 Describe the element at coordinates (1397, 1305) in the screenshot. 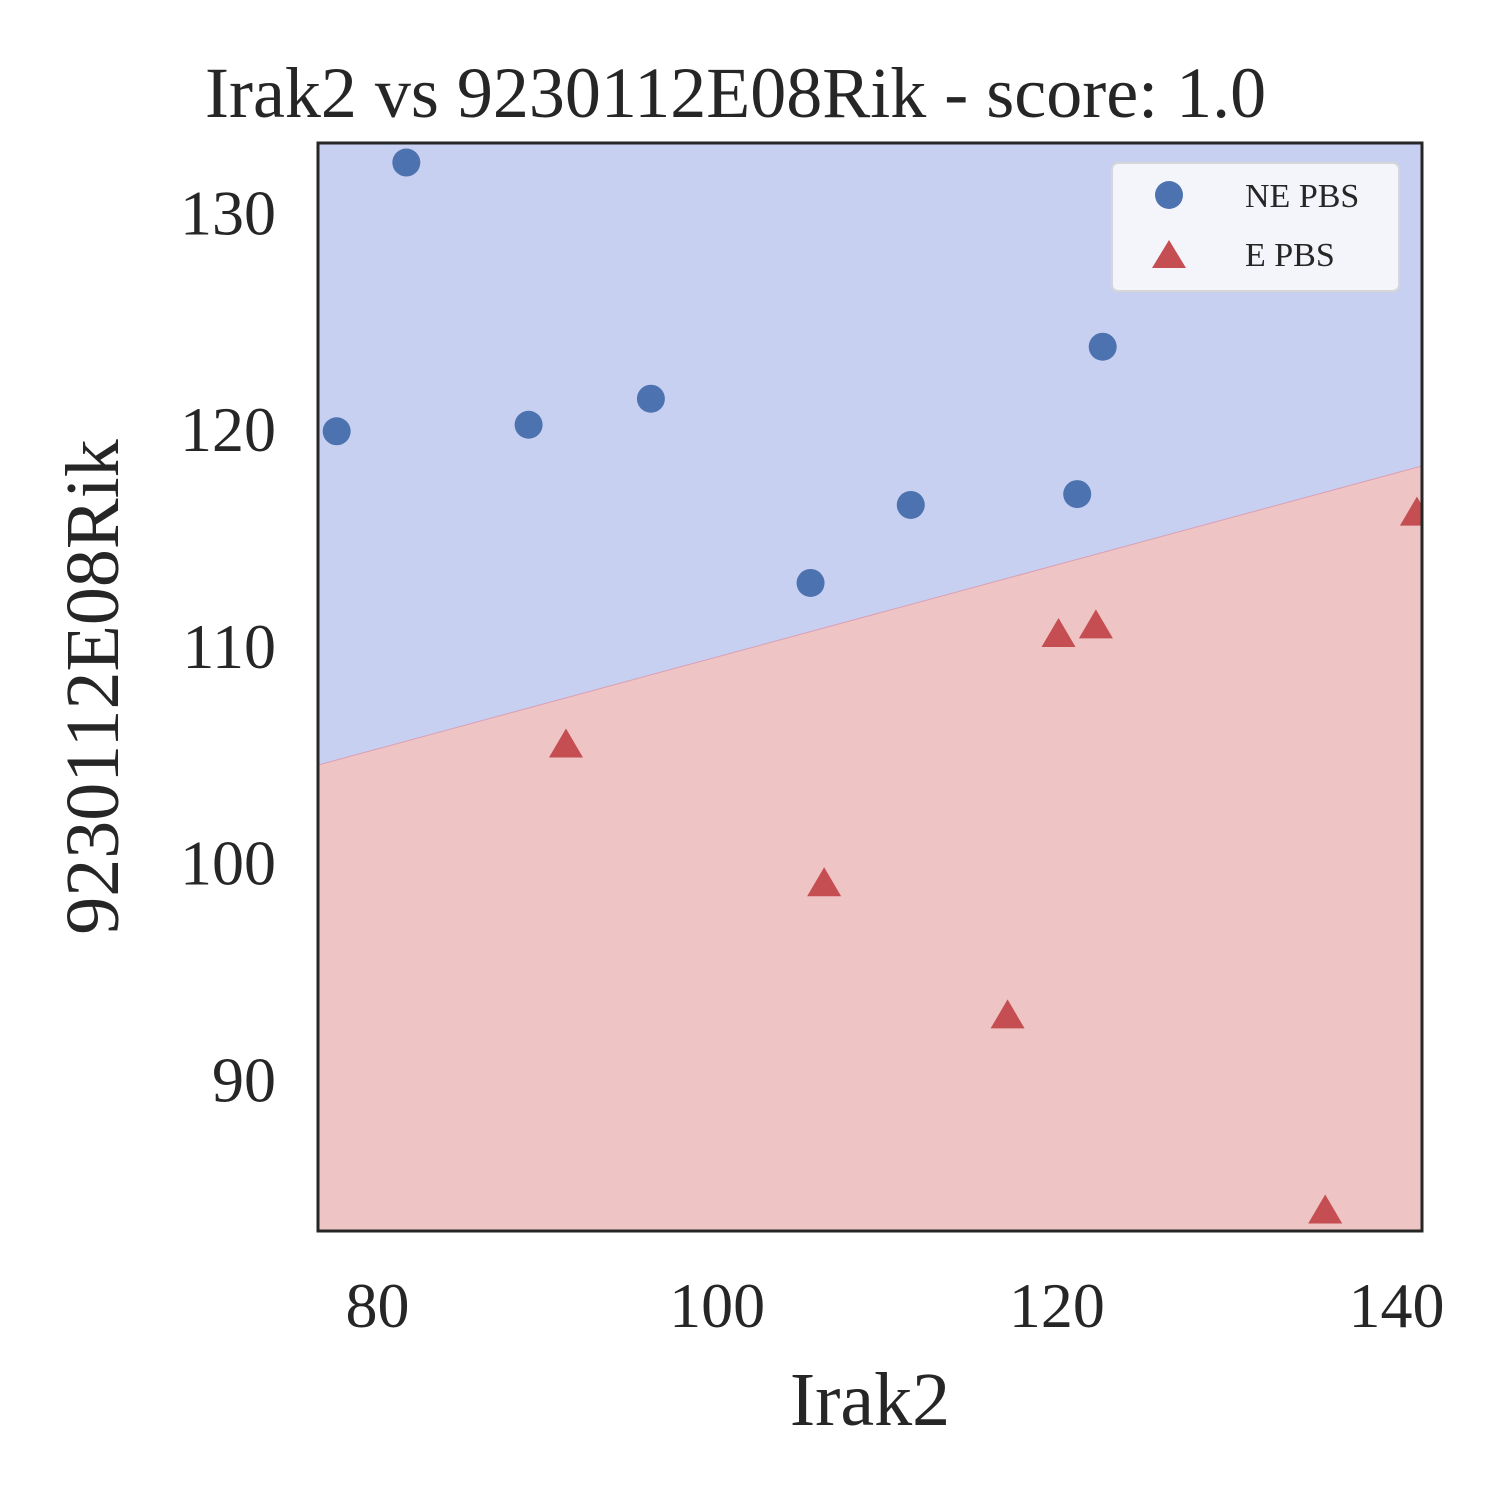

I see `x-tick-label: 140` at that location.